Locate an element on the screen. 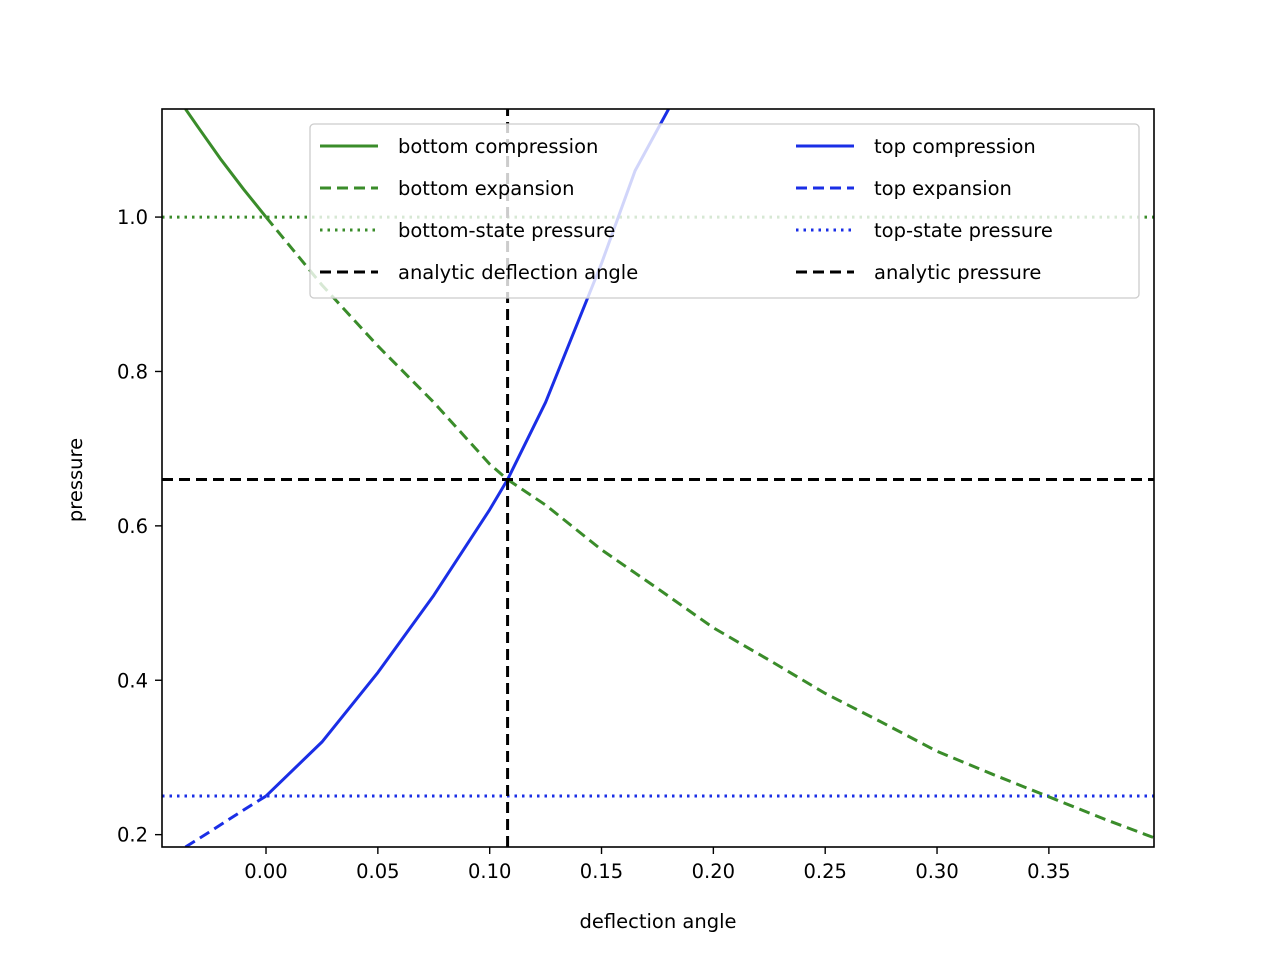 This screenshot has width=1280, height=954. y-tick-label: 1.0 is located at coordinates (132, 217).